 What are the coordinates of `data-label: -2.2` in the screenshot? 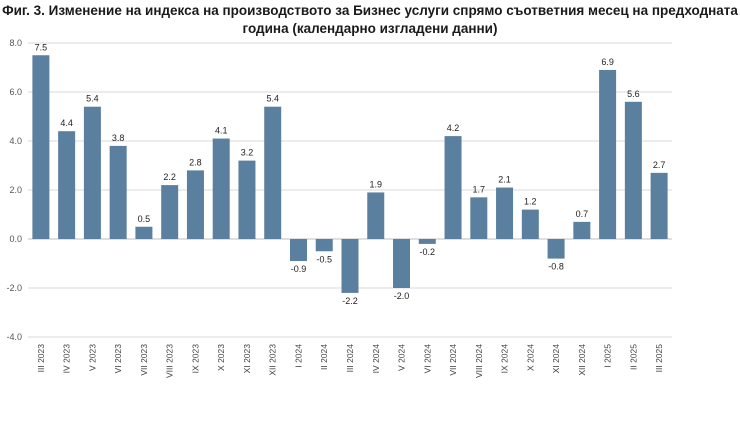 It's located at (350, 301).